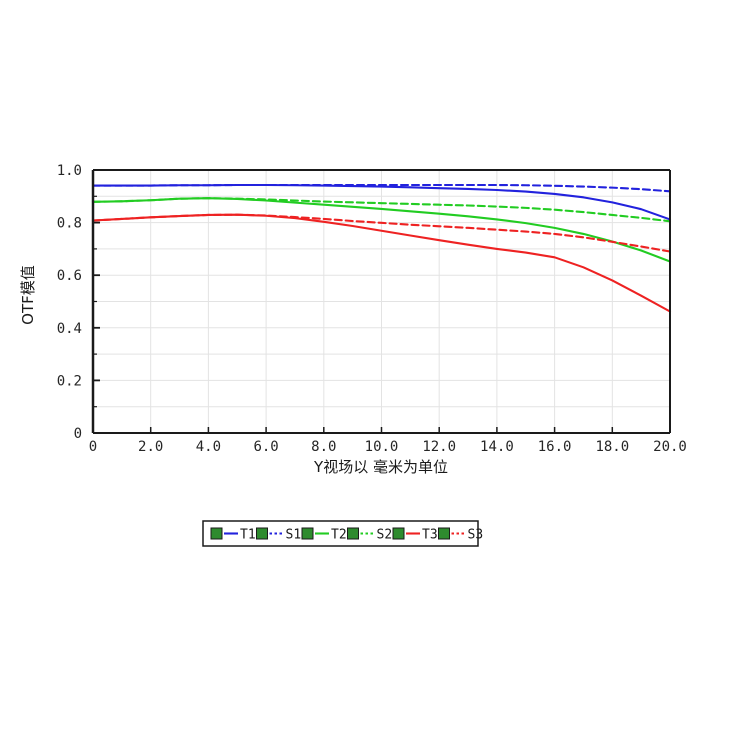  Describe the element at coordinates (497, 447) in the screenshot. I see `x-tick-label: 14.0` at that location.